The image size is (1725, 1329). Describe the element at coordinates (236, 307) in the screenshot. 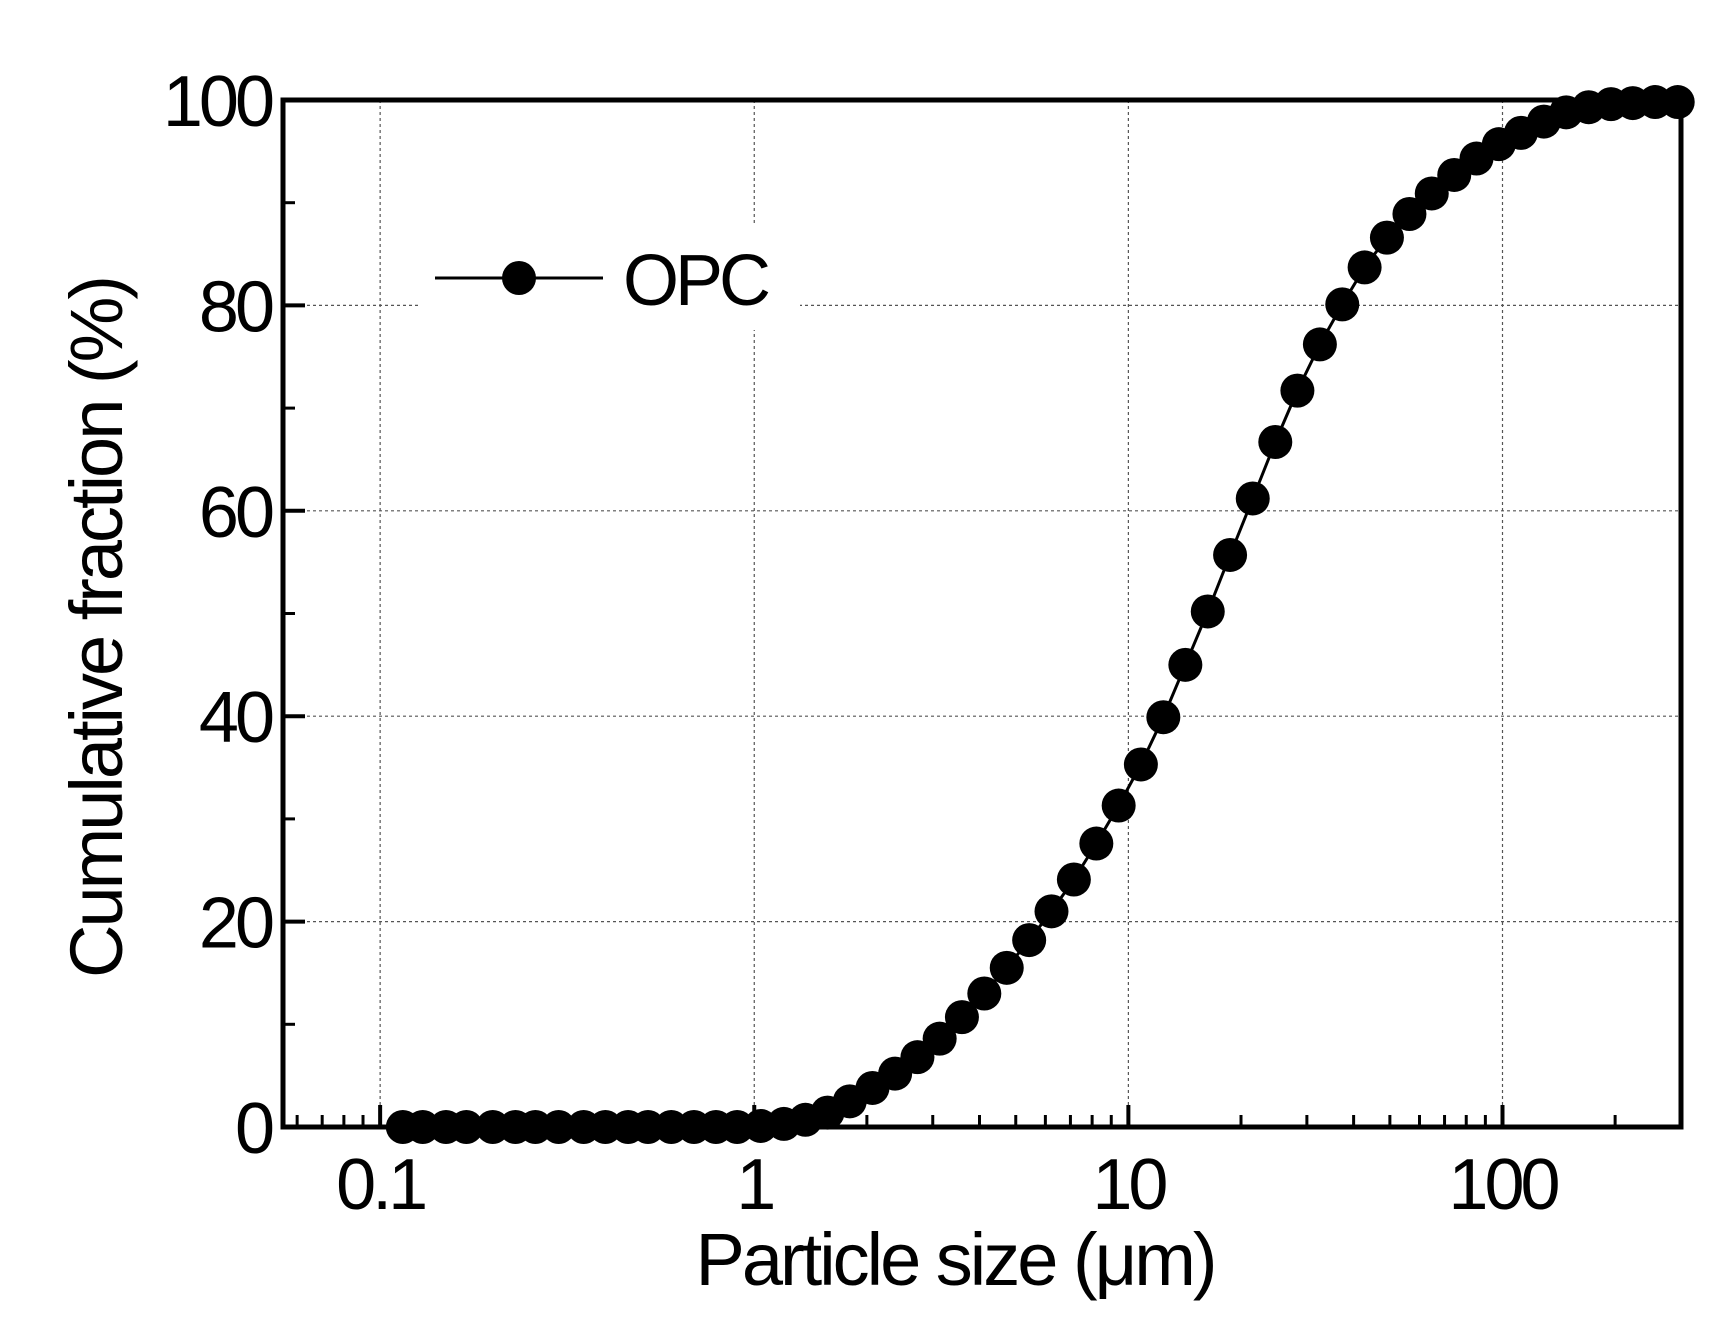

I see `y-tick-label: 80` at that location.